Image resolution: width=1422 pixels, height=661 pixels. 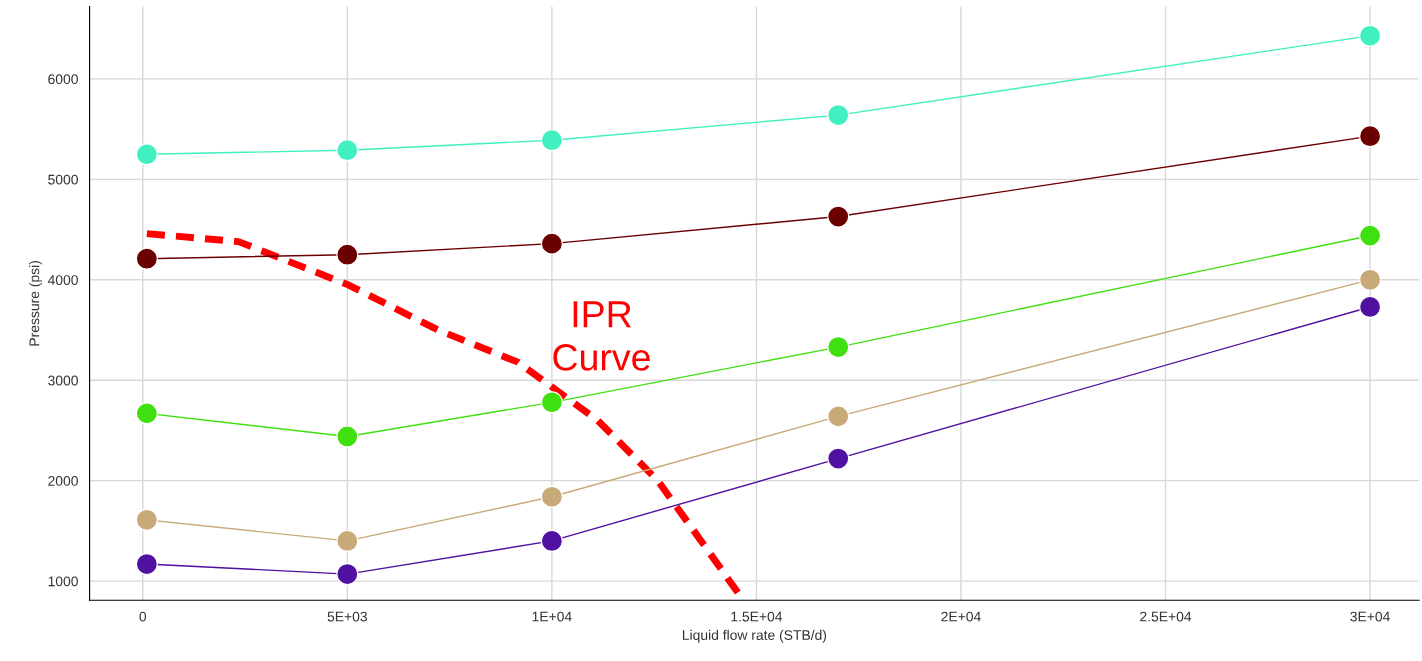 I want to click on x-axis-title: Liquid flow rate (STB/d), so click(x=754, y=636).